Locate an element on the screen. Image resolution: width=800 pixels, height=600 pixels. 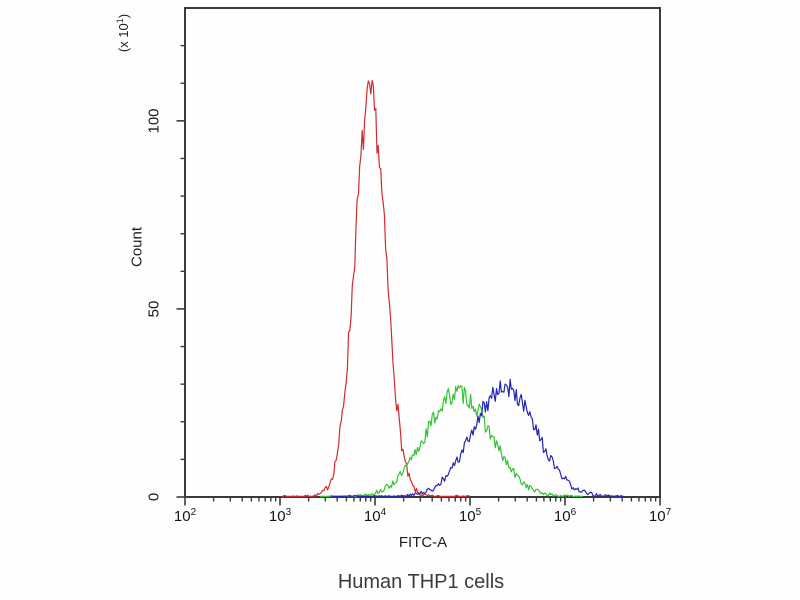
y-tick-label: 0 is located at coordinates (154, 497).